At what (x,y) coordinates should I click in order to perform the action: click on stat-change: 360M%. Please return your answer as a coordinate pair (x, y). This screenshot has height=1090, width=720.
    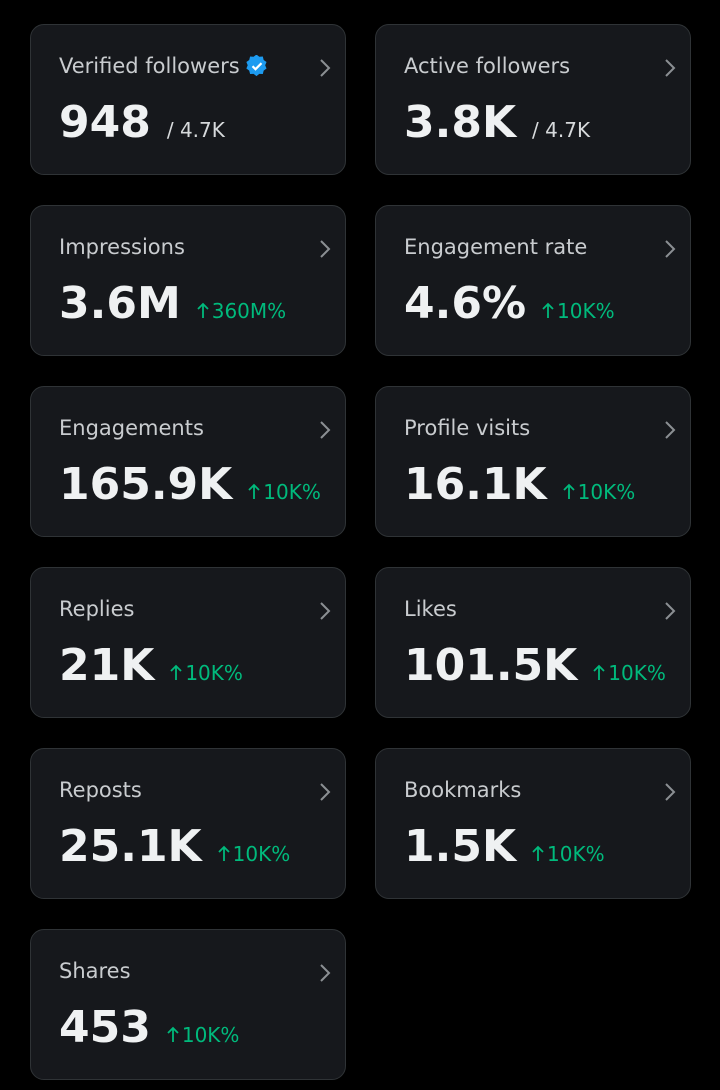
    Looking at the image, I should click on (241, 311).